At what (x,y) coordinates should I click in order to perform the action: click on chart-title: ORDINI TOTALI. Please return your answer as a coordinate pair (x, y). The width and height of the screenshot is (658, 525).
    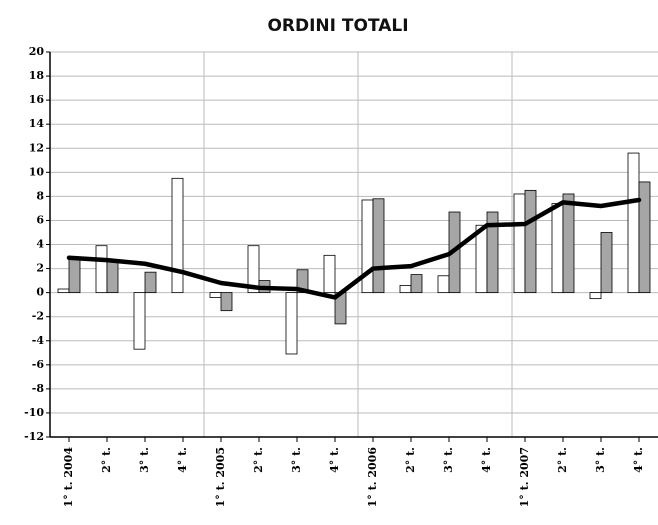
    Looking at the image, I should click on (337, 26).